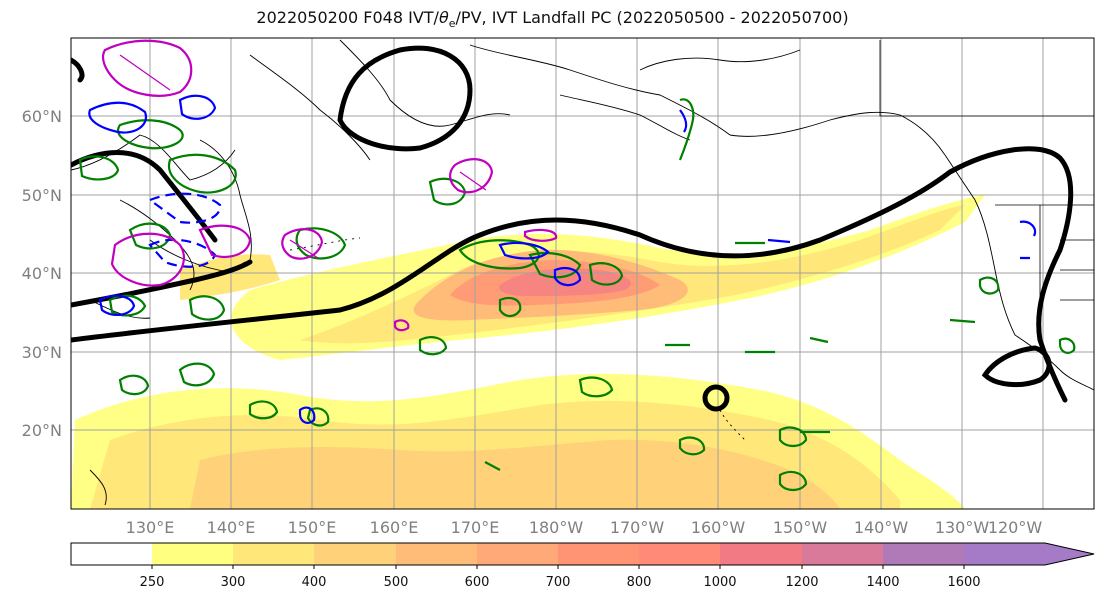 Image resolution: width=1105 pixels, height=603 pixels. I want to click on lat-label: 40°N, so click(42, 273).